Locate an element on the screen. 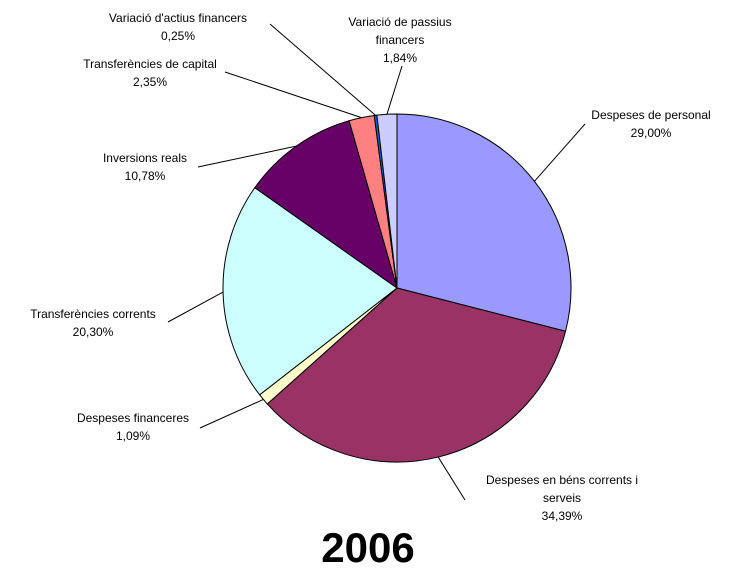 This screenshot has height=582, width=736. slice-label: Transferències de capital 2,35% is located at coordinates (150, 73).